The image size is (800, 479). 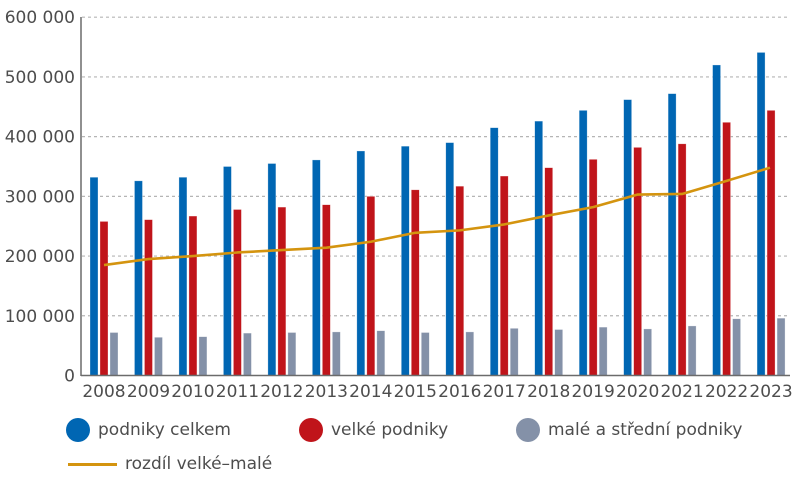 I want to click on x-tick-label: 2010, so click(x=192, y=392).